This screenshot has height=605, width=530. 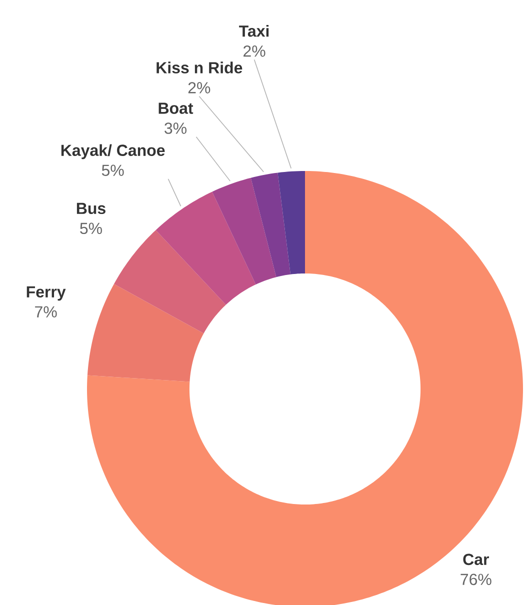 What do you see at coordinates (175, 128) in the screenshot?
I see `data-label: 3%` at bounding box center [175, 128].